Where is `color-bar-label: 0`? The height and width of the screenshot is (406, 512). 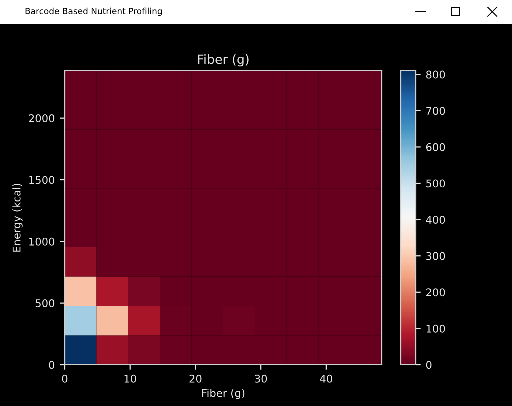 color-bar-label: 0 is located at coordinates (429, 365).